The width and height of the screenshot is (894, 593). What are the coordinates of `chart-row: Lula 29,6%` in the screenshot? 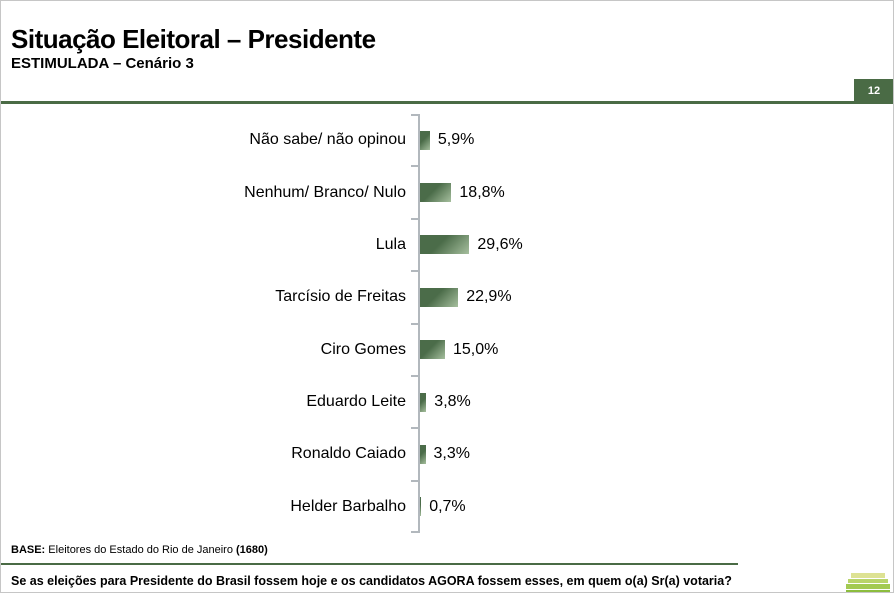 It's located at (447, 245).